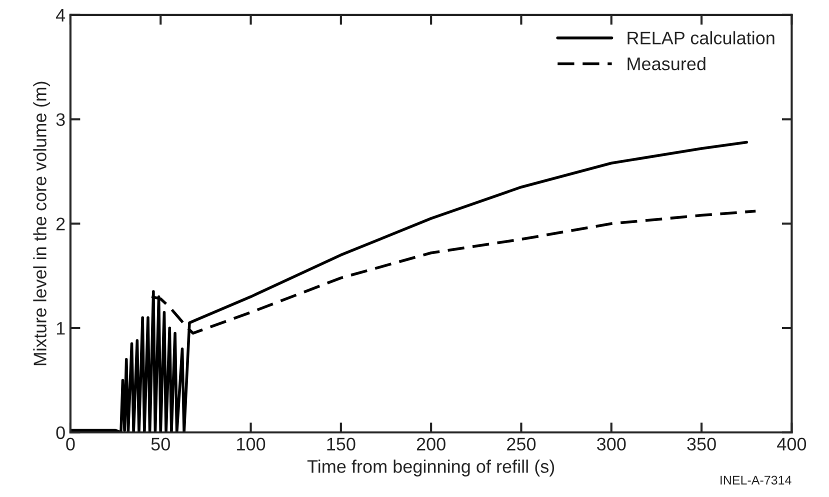  What do you see at coordinates (341, 444) in the screenshot?
I see `x-tick-label: 150` at bounding box center [341, 444].